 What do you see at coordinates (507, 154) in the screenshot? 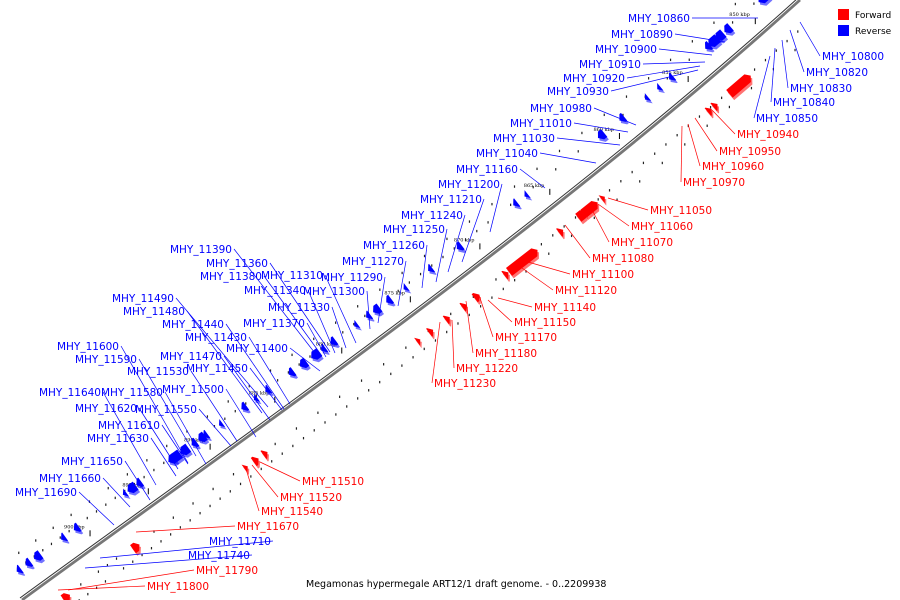
I see `gene-label: MHY_11040` at bounding box center [507, 154].